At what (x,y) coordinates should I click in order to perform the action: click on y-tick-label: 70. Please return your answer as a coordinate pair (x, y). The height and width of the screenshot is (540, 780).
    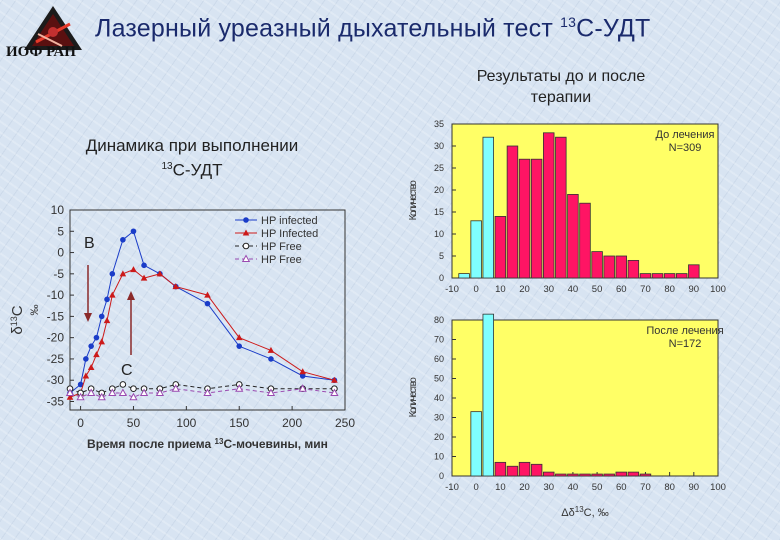
    Looking at the image, I should click on (439, 340).